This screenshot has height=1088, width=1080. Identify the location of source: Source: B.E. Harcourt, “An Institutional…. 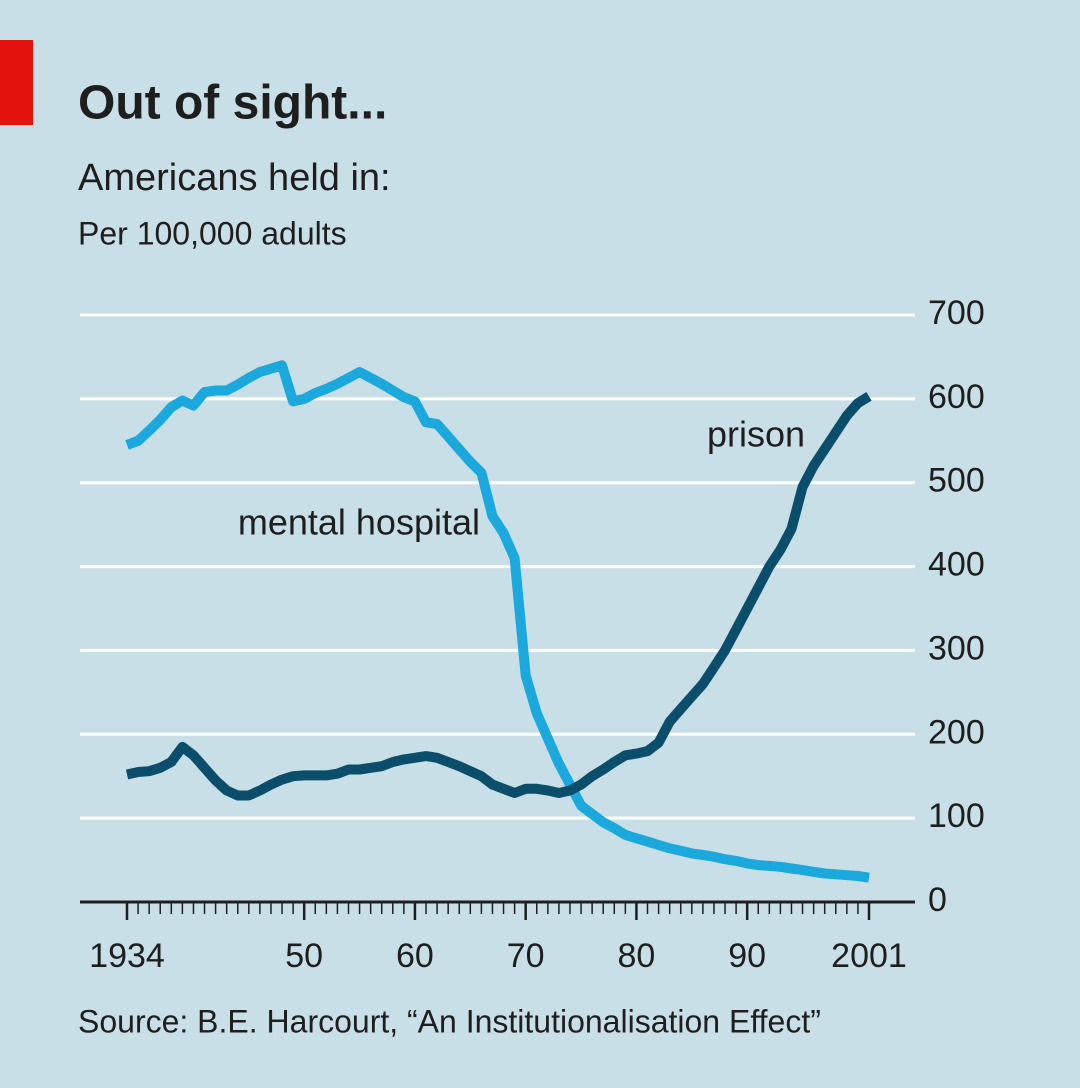
(449, 1021).